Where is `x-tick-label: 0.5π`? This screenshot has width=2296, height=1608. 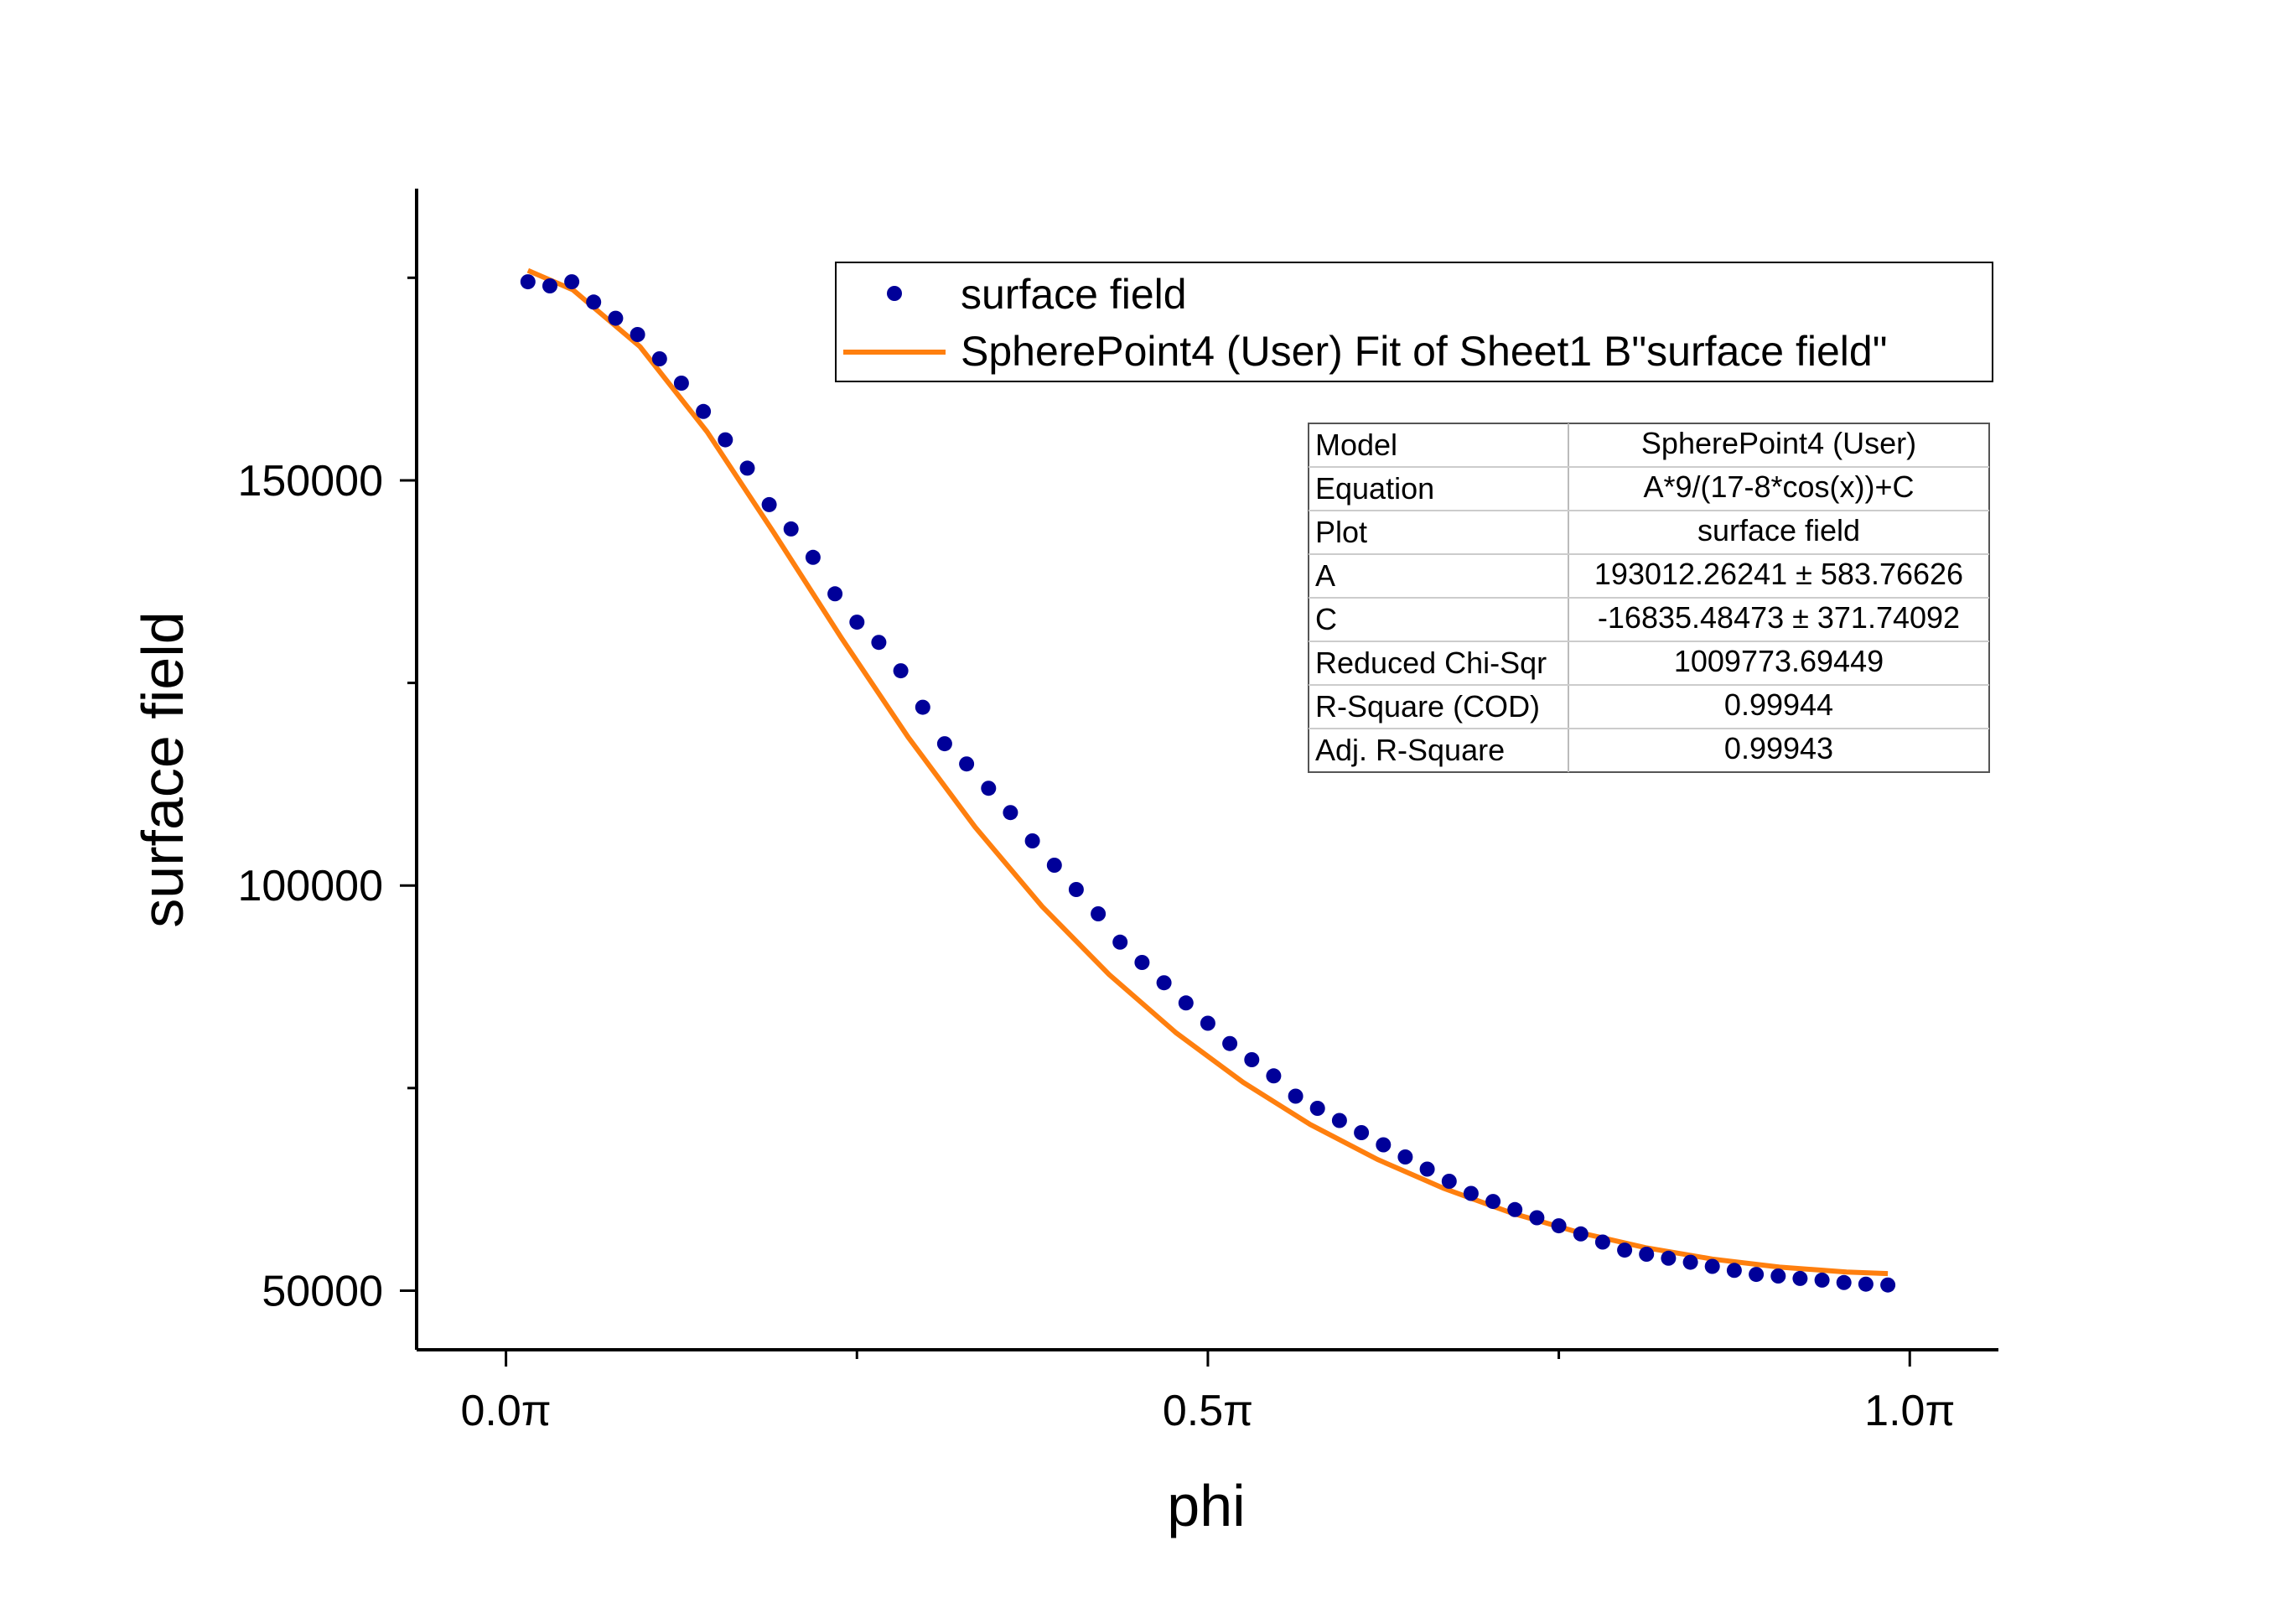 x-tick-label: 0.5π is located at coordinates (1208, 1411).